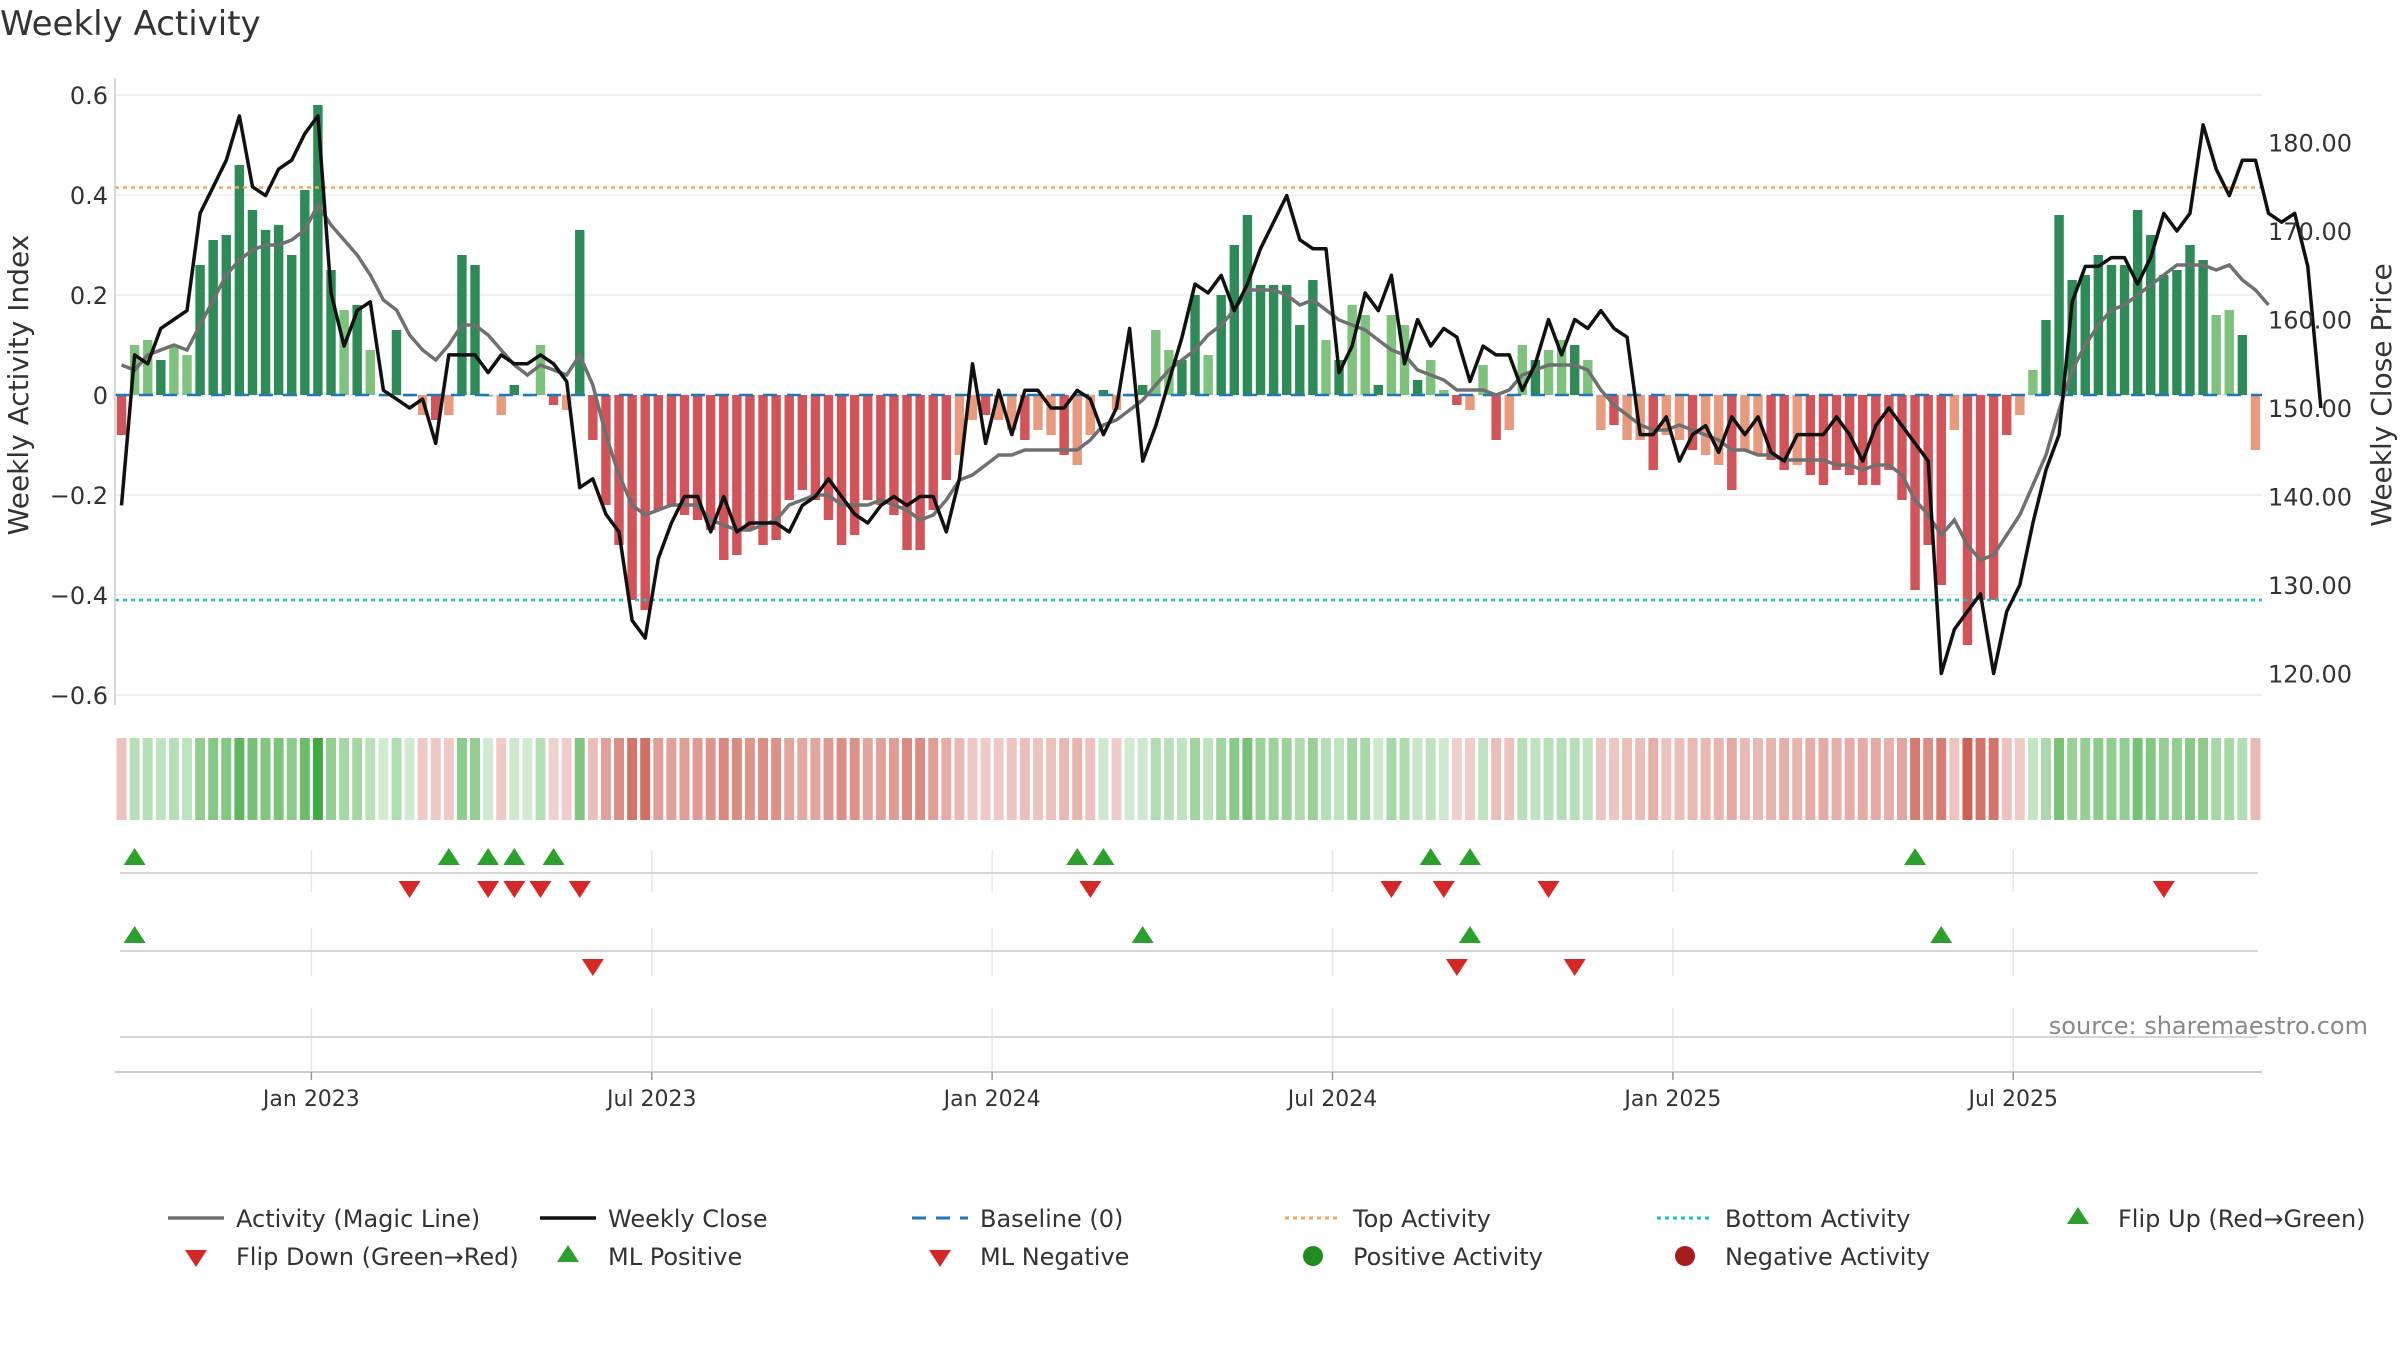 This screenshot has width=2400, height=1350. Describe the element at coordinates (688, 1219) in the screenshot. I see `legend-label: Weekly Close` at that location.